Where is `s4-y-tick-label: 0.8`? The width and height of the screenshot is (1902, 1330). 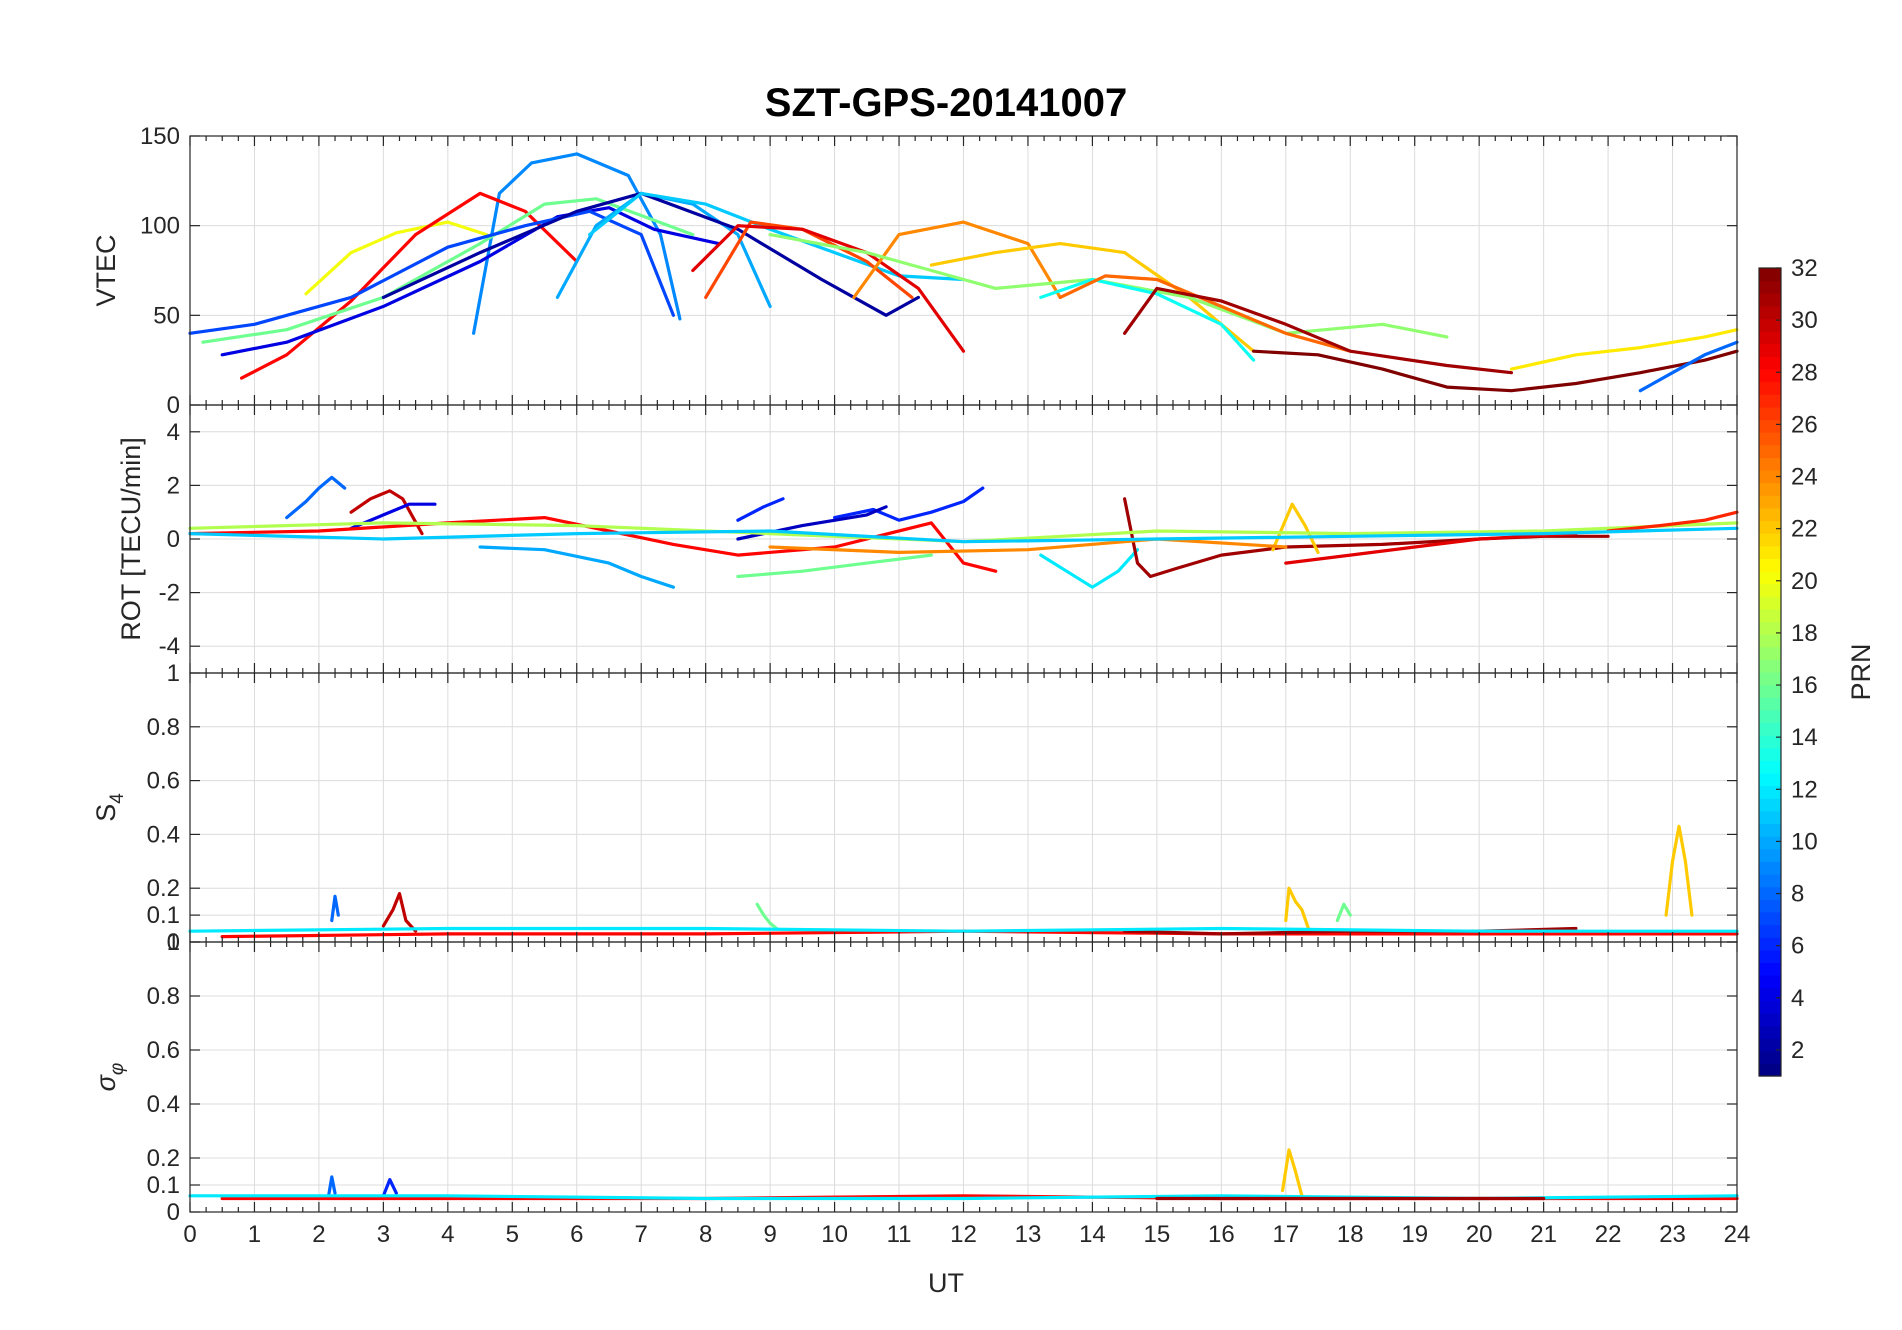 s4-y-tick-label: 0.8 is located at coordinates (163, 727).